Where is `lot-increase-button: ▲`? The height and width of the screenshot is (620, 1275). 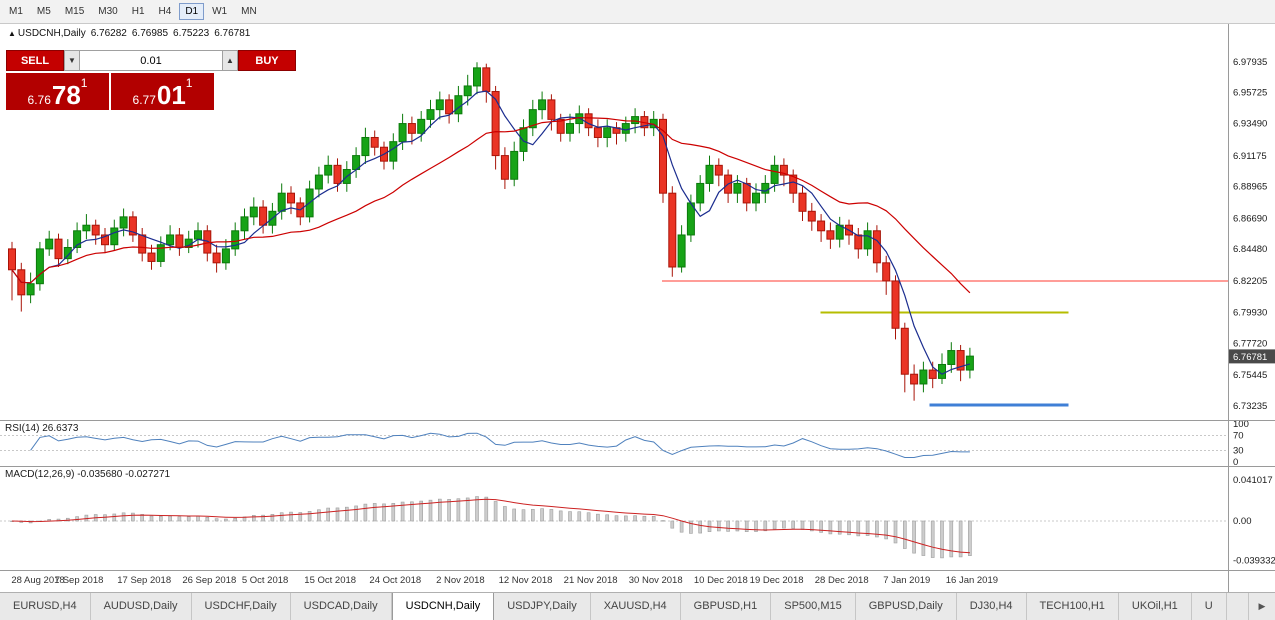
lot-increase-button: ▲ is located at coordinates (230, 60).